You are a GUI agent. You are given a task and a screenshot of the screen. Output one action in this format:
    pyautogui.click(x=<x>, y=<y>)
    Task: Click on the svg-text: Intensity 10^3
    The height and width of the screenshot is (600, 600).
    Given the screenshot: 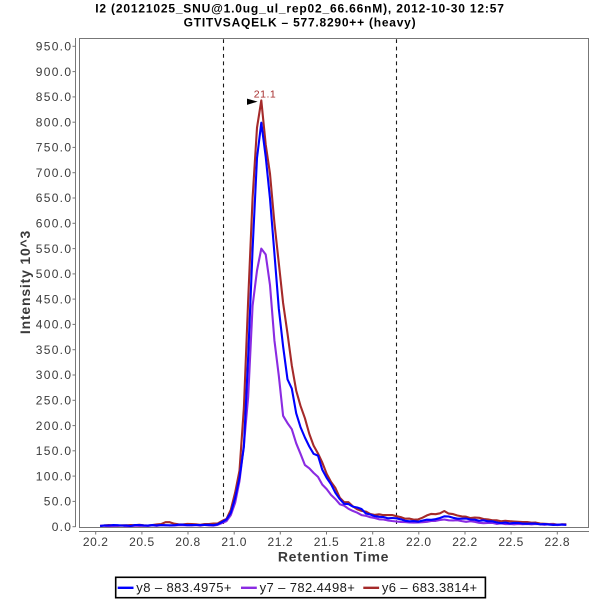 What is the action you would take?
    pyautogui.click(x=25, y=282)
    